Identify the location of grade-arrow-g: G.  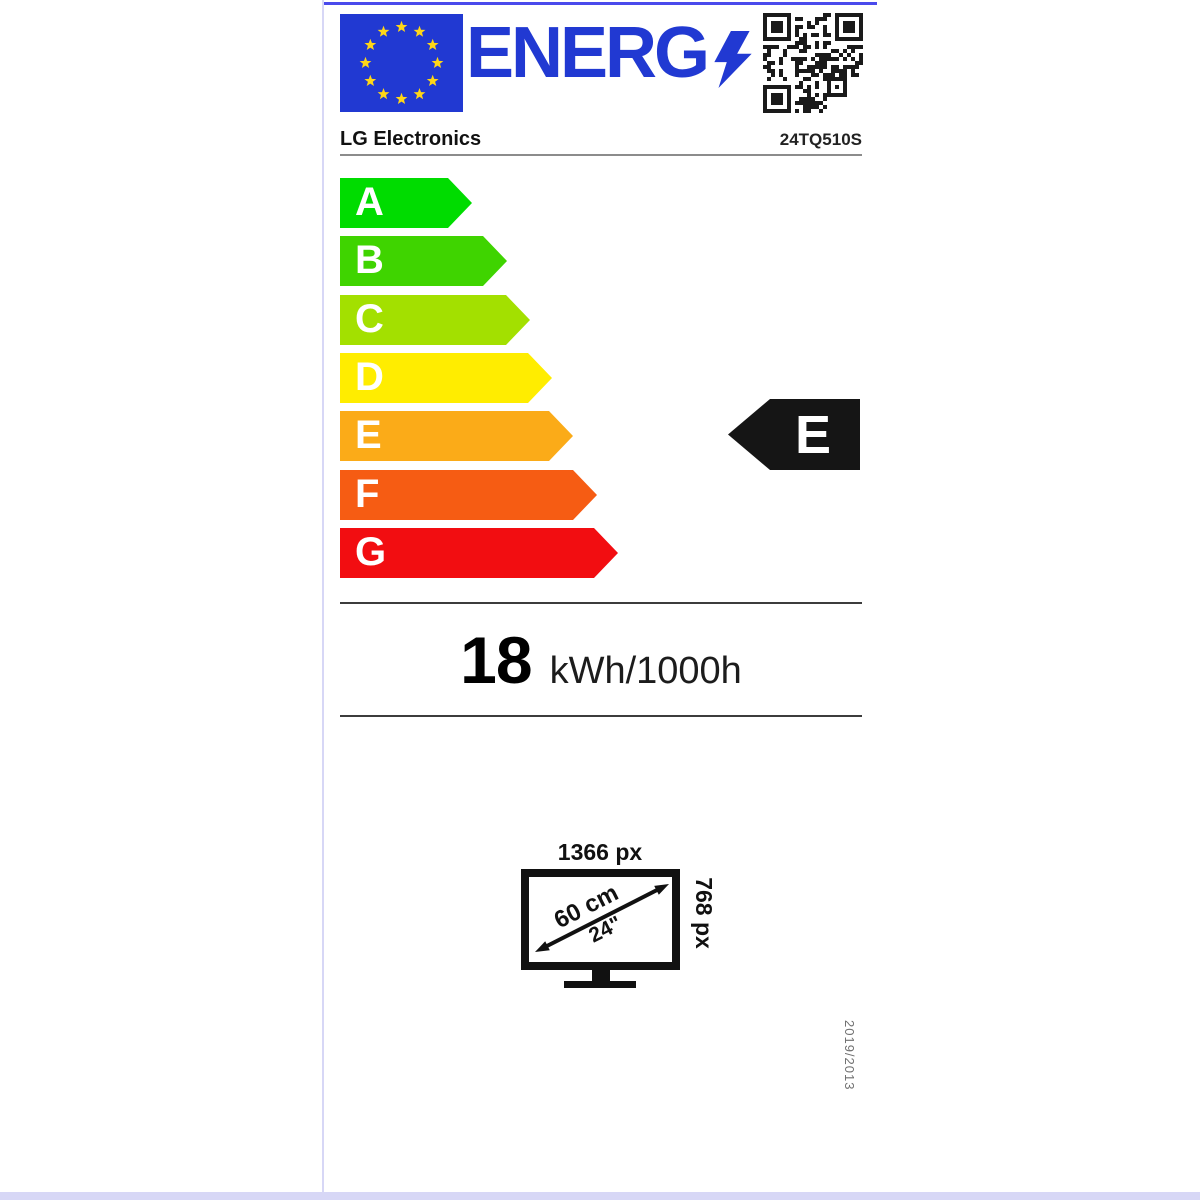
(479, 553).